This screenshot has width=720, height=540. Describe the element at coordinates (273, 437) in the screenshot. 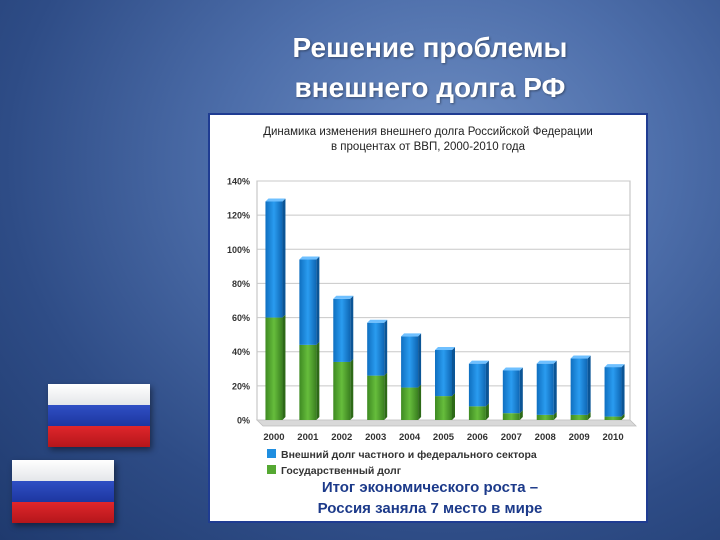

I see `x-tick-label: 2000` at that location.